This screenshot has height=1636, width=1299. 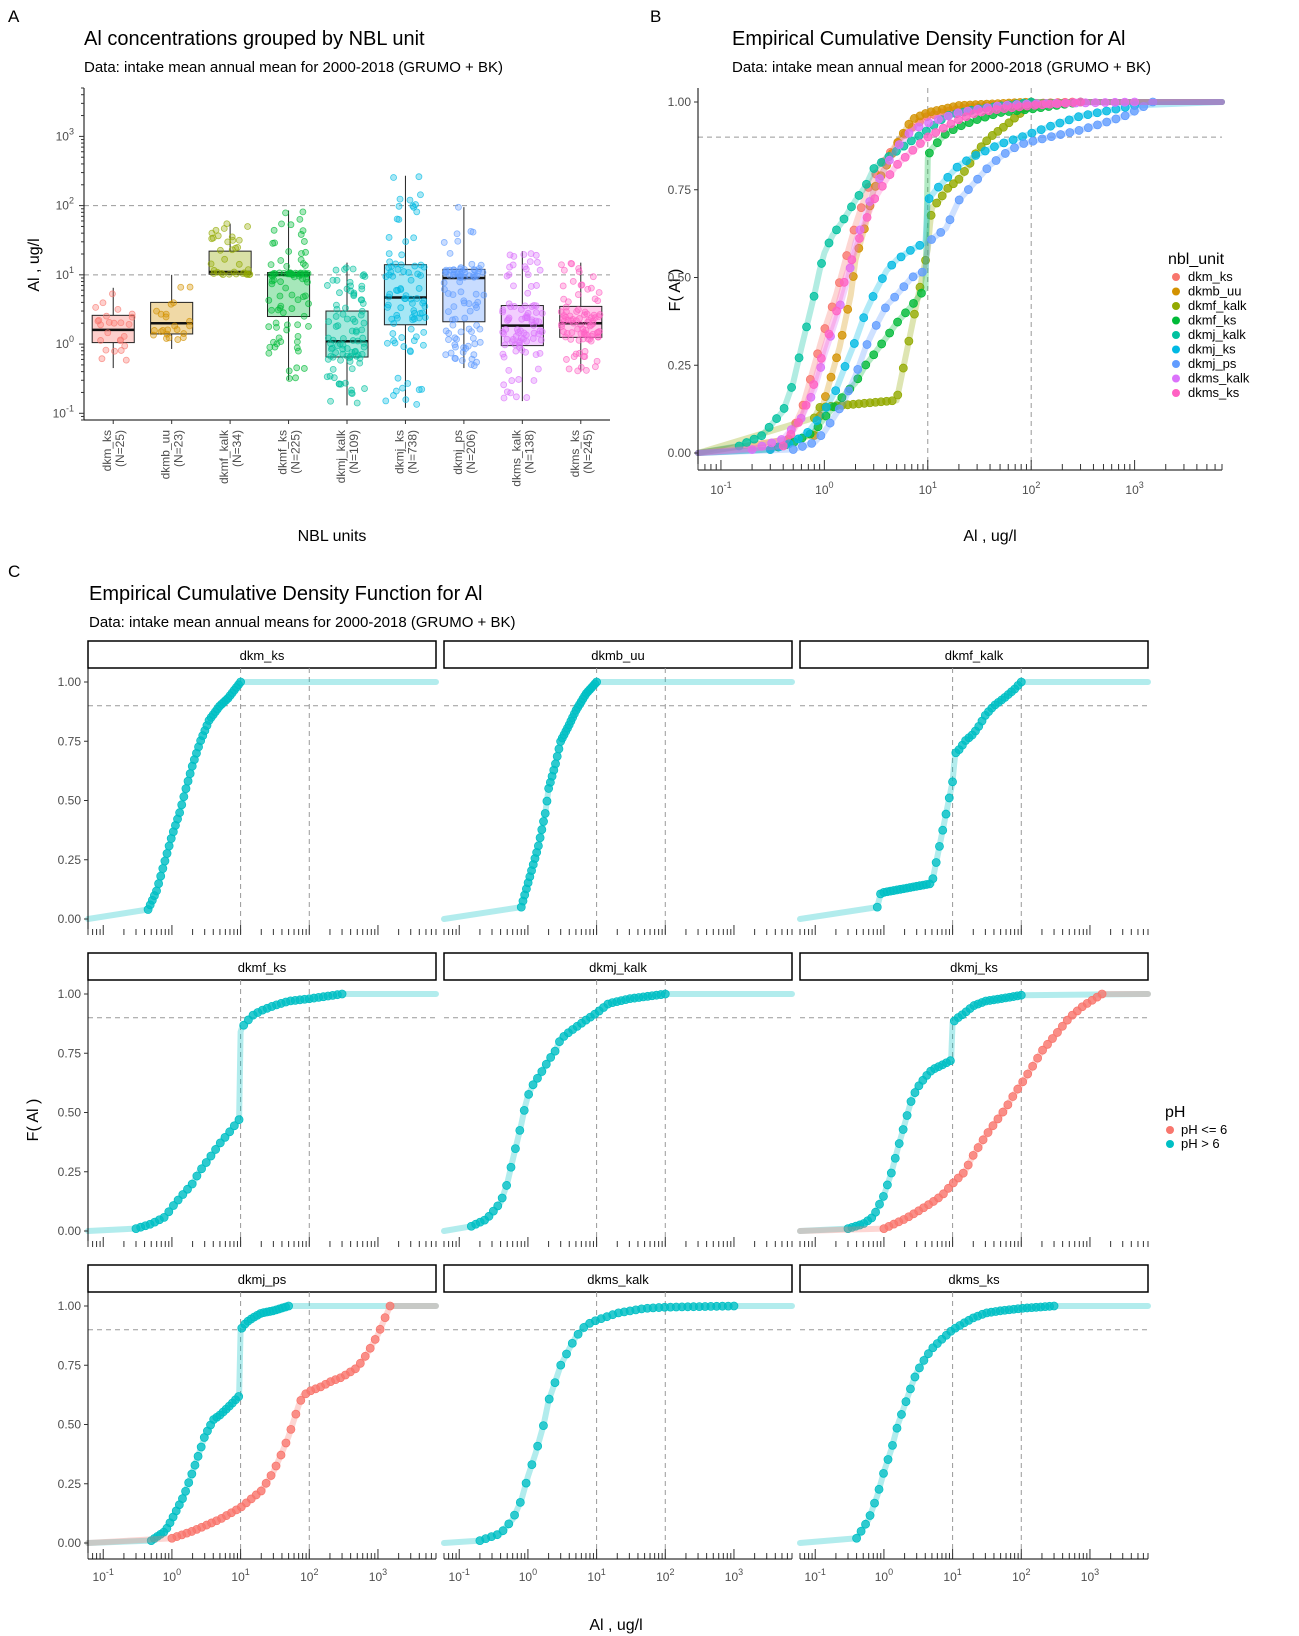 What do you see at coordinates (240, 1575) in the screenshot?
I see `x-tick-label: 10¹` at bounding box center [240, 1575].